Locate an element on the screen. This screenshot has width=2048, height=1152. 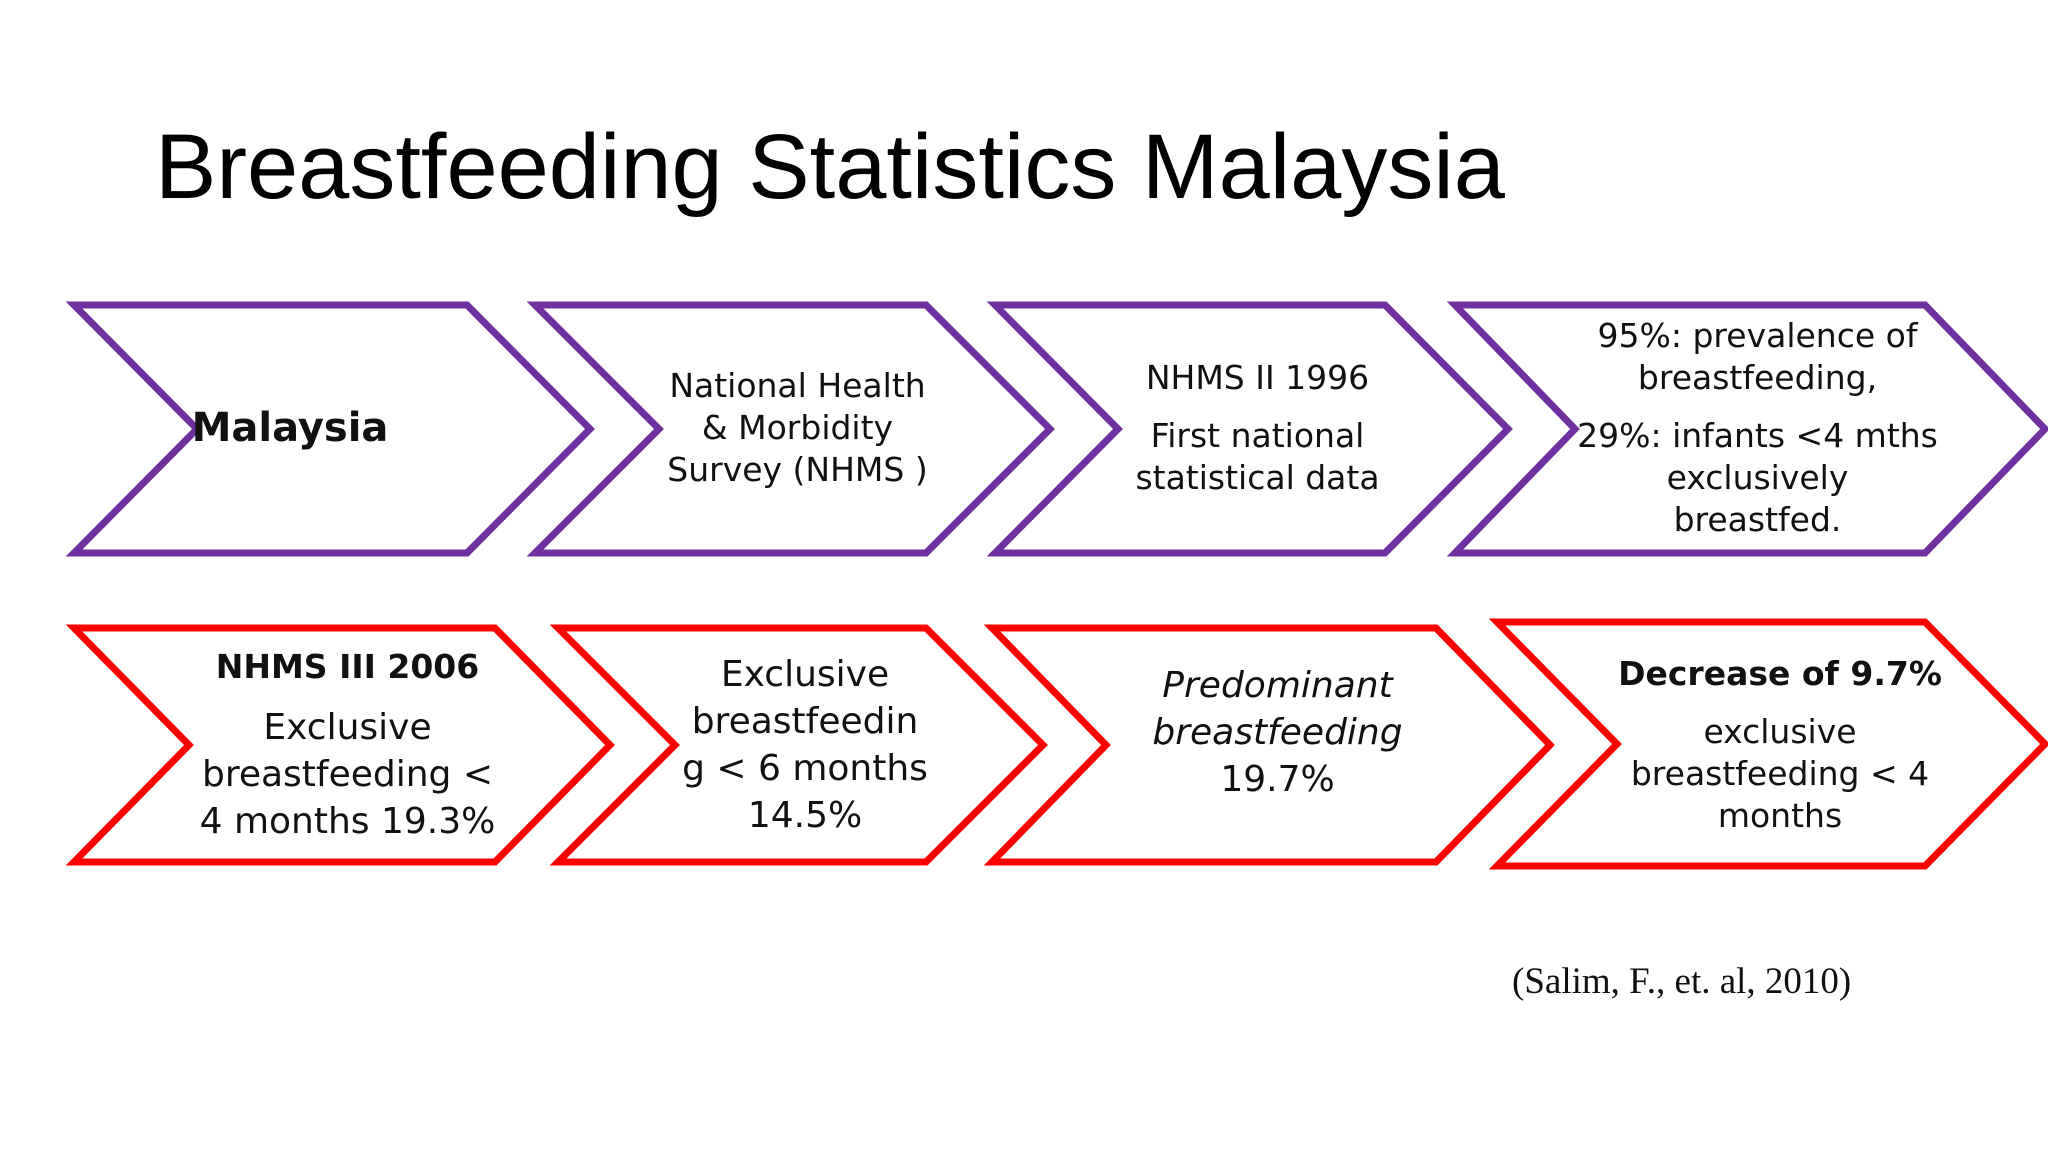
bottom-chevron-3-text: Predominant breastfeeding 19.7% is located at coordinates (1277, 732).